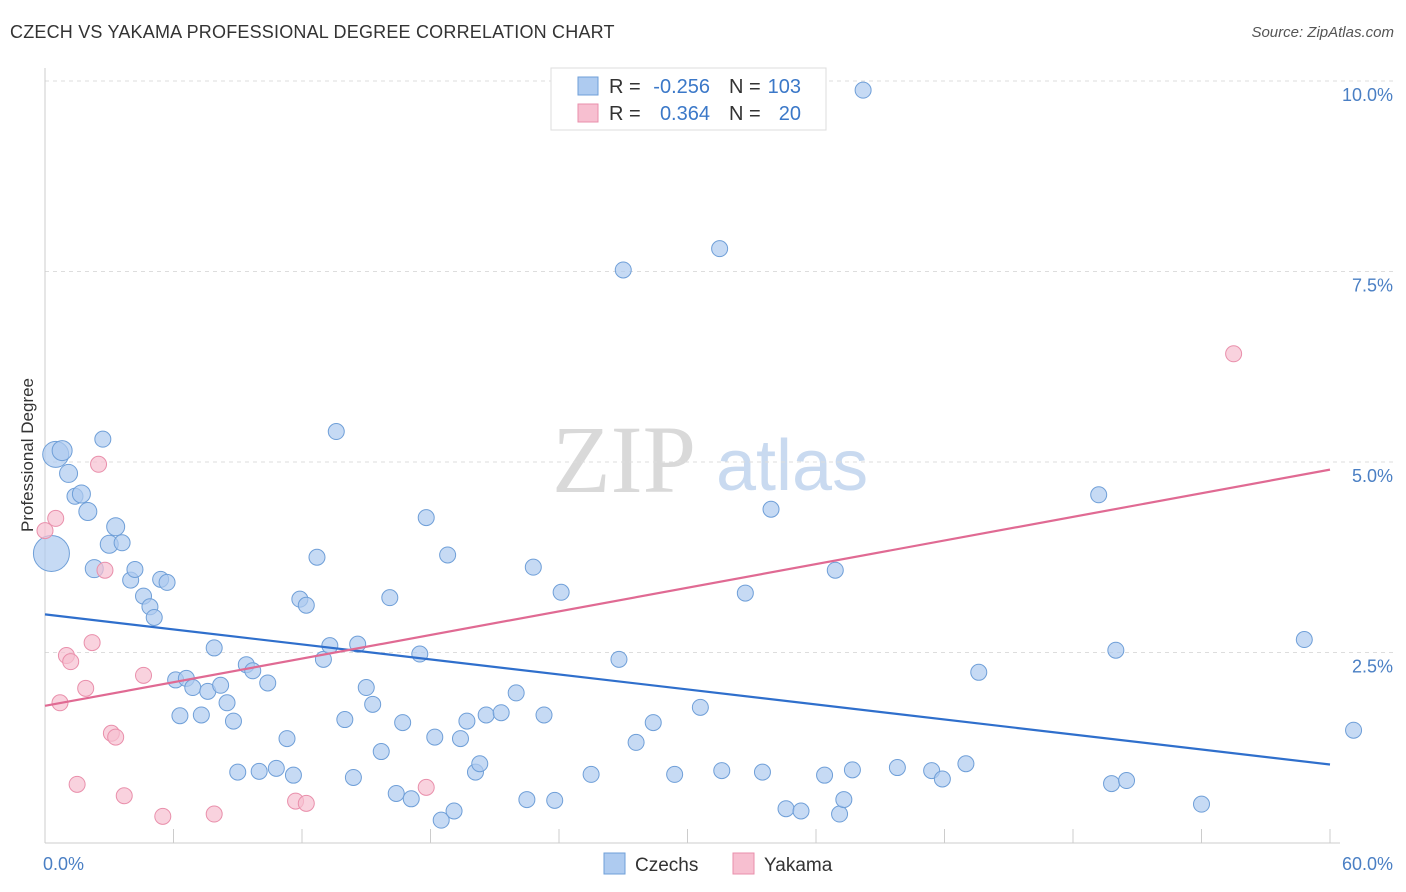  I want to click on legend-r-label-czechs: R =, so click(625, 87).